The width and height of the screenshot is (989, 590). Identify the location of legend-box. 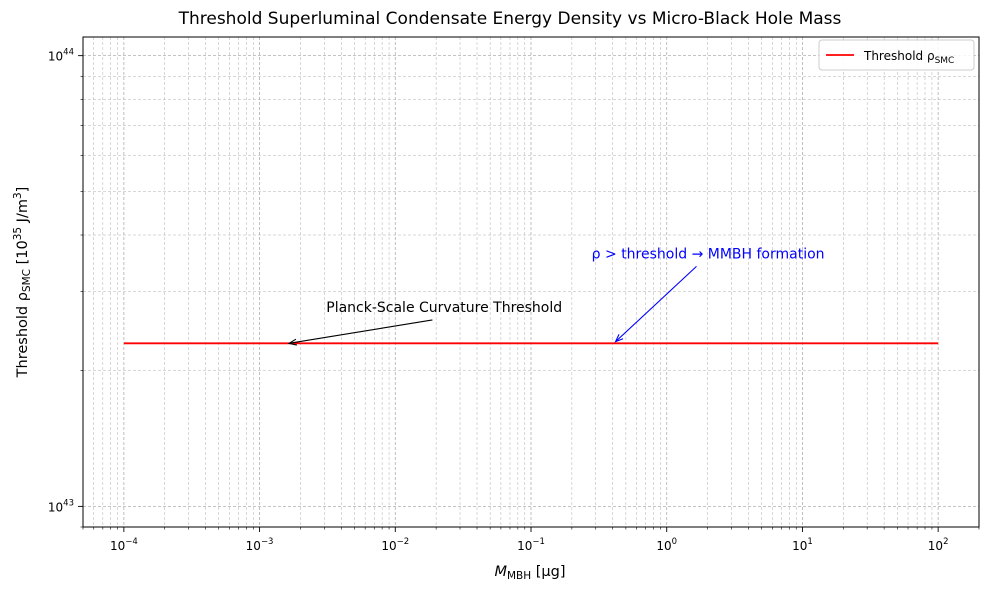
(896, 55).